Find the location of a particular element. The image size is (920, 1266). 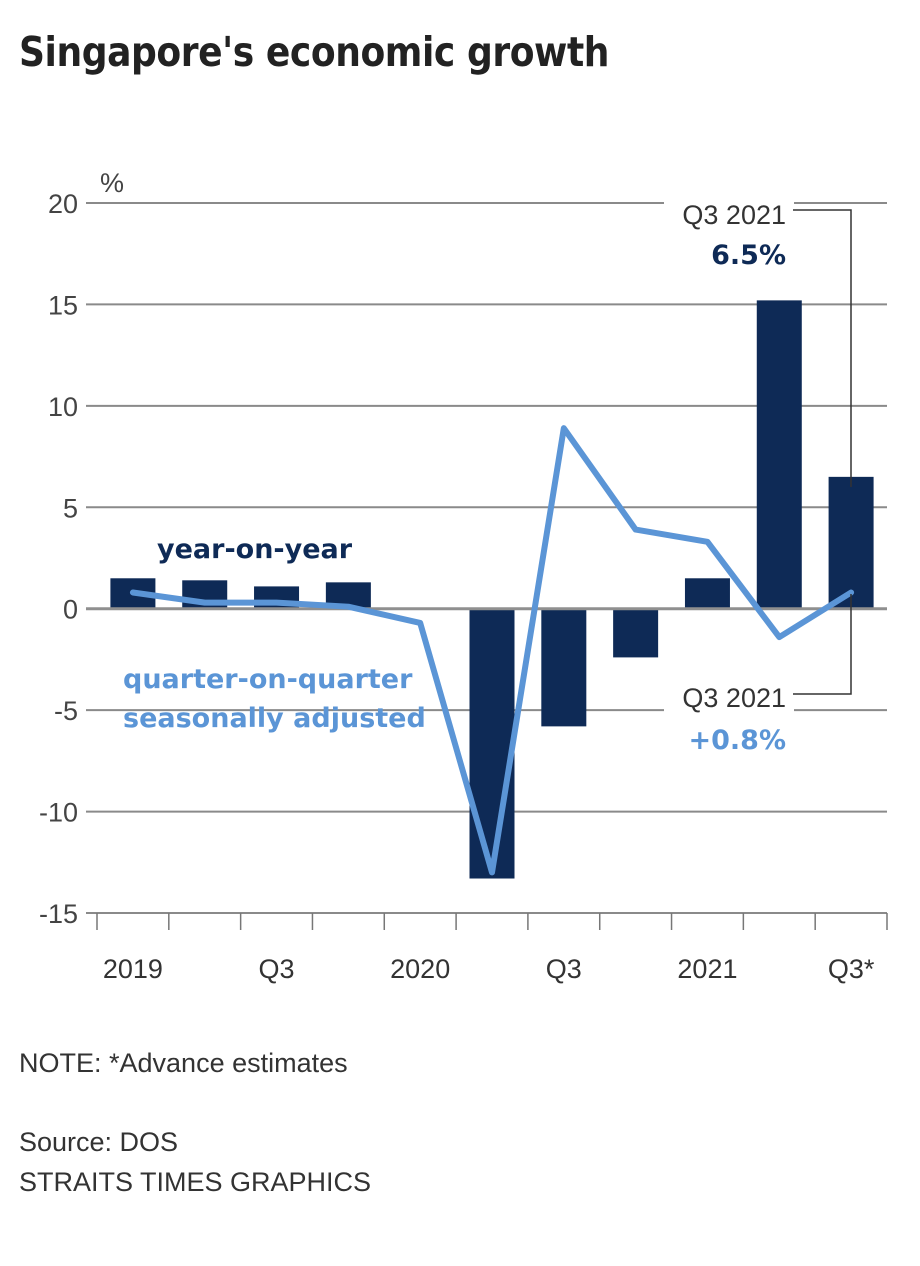

y-axis-ticks: 20 15 10 5 0 -5 -10 -15 is located at coordinates (58, 559).